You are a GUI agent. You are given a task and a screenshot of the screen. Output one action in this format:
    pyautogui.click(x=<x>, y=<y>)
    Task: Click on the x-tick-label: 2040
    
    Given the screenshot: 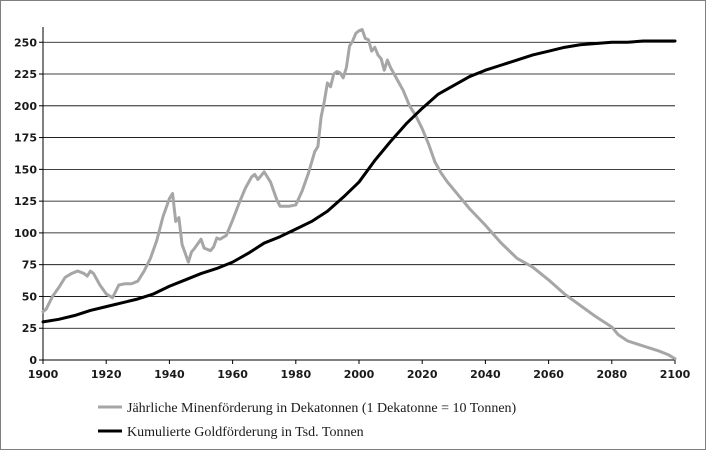 What is the action you would take?
    pyautogui.click(x=485, y=374)
    